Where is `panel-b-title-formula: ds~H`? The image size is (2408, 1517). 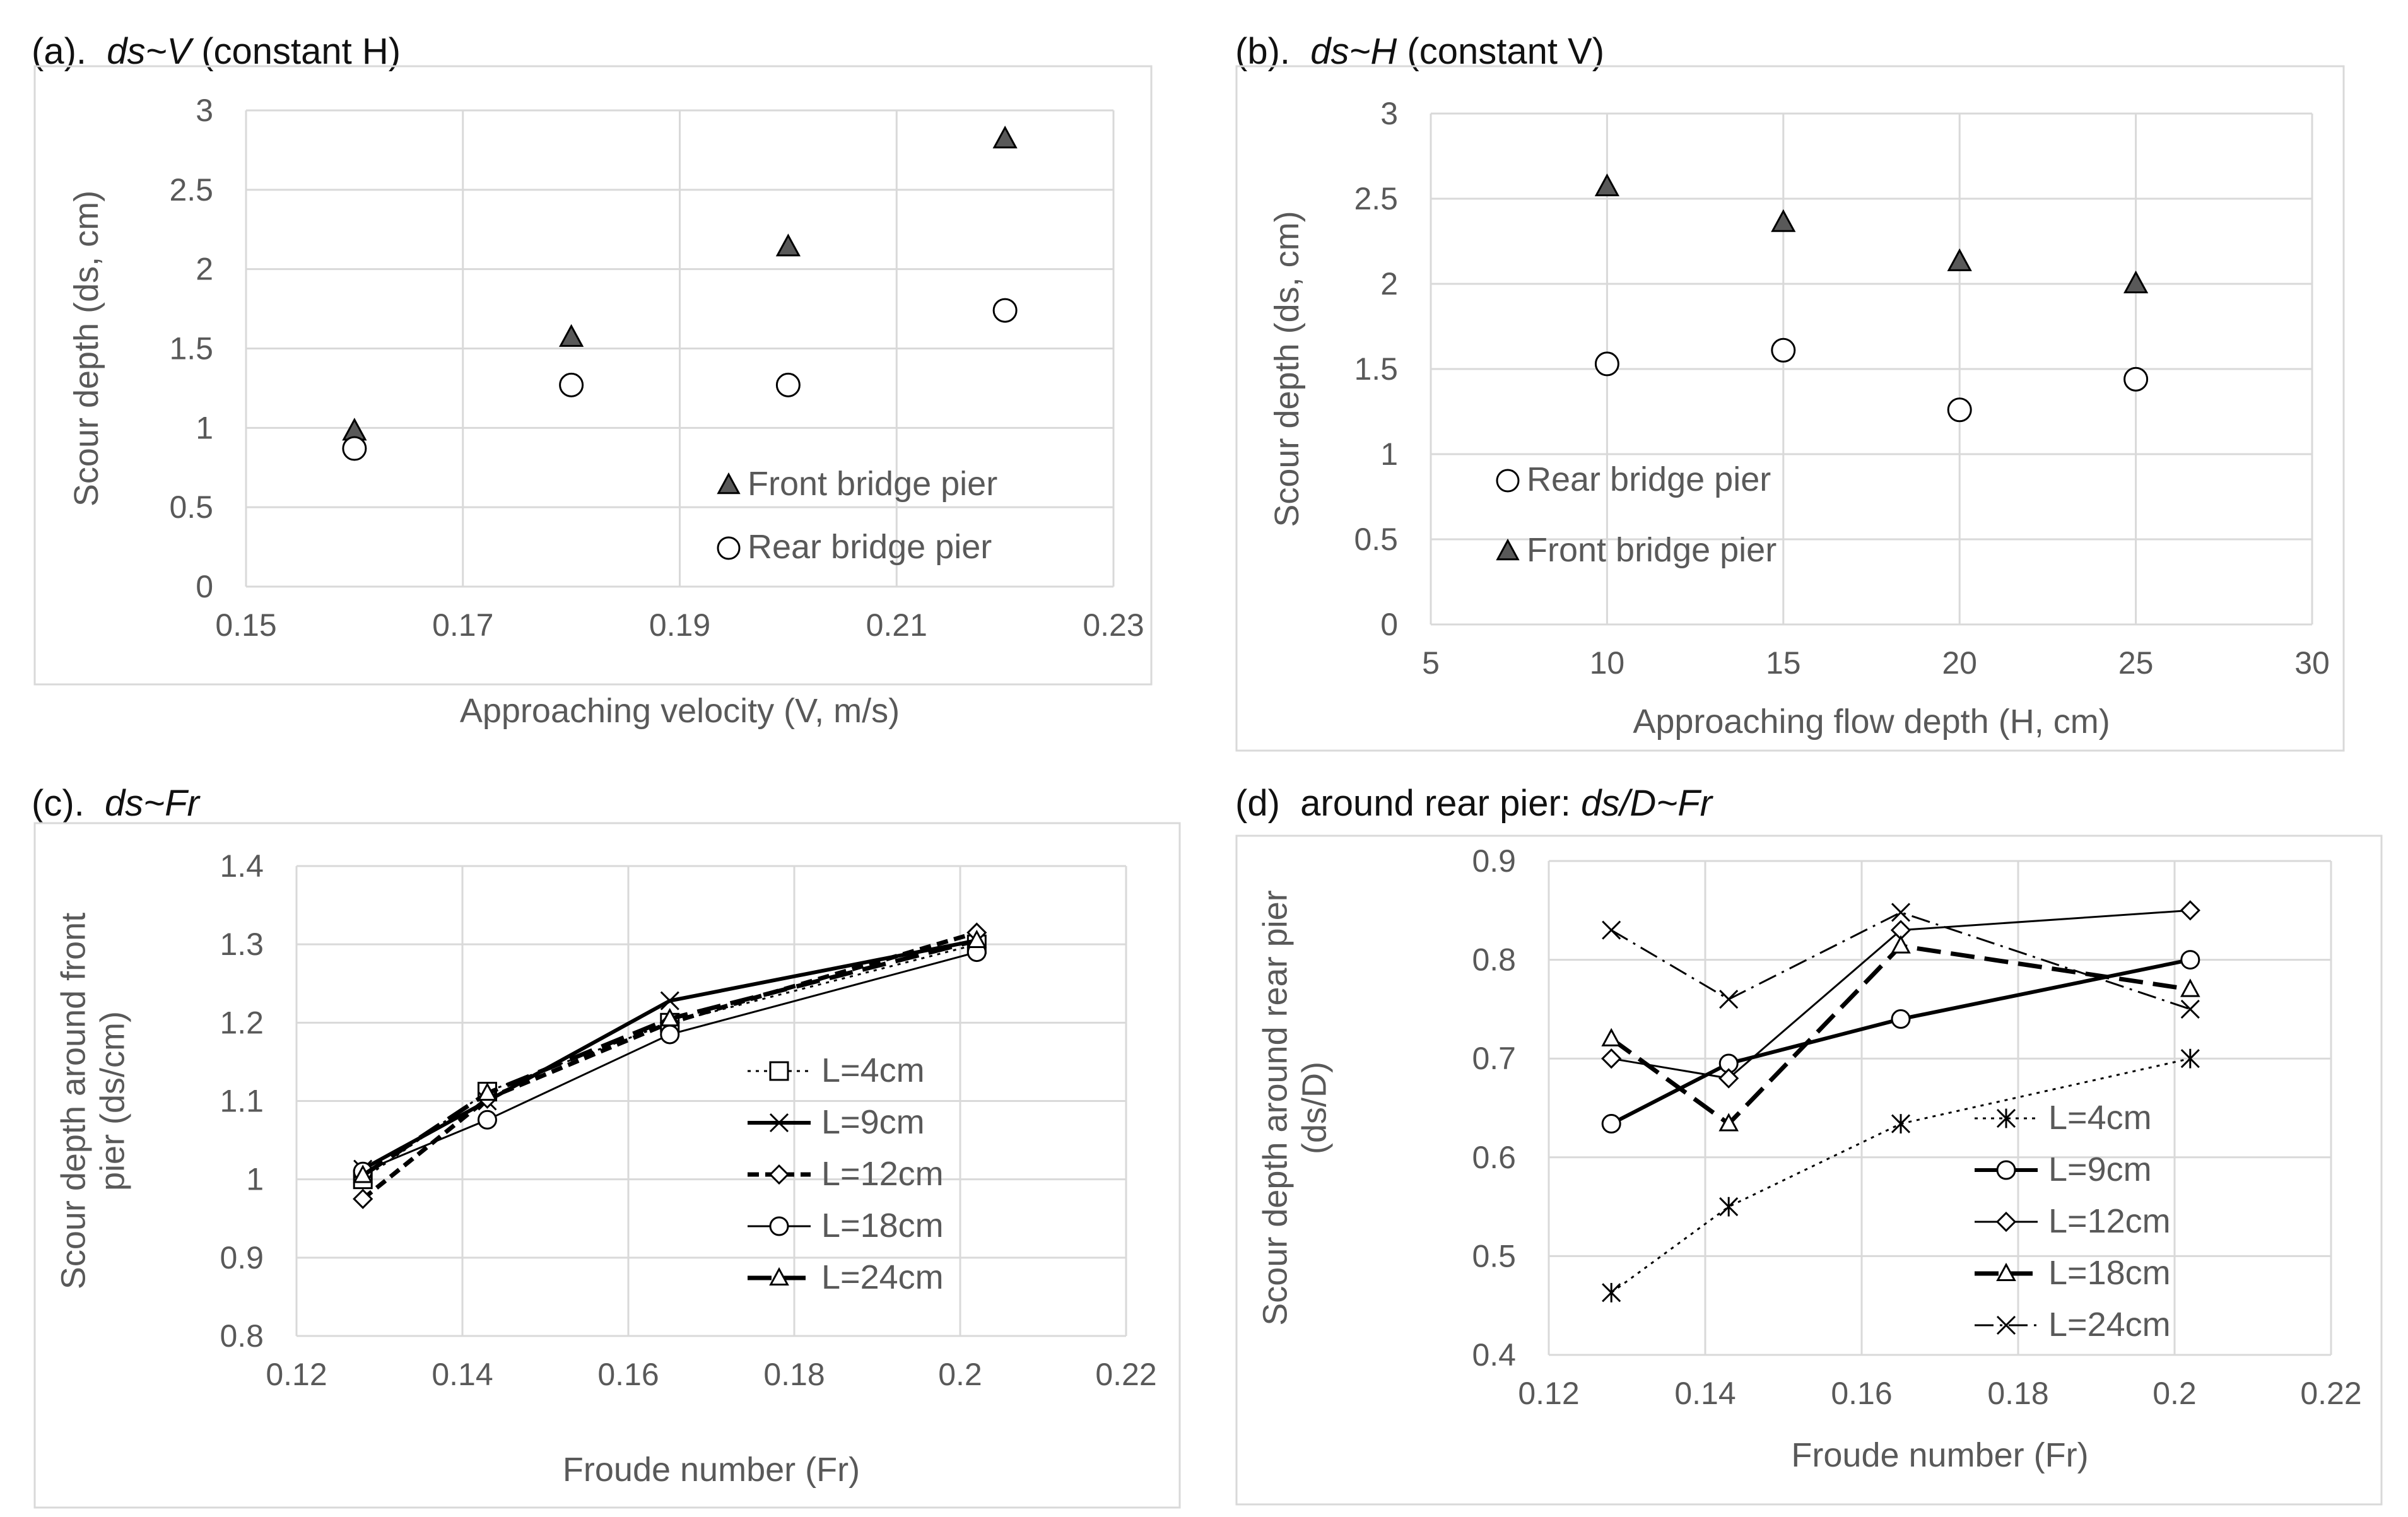
panel-b-title-formula: ds~H is located at coordinates (1353, 52).